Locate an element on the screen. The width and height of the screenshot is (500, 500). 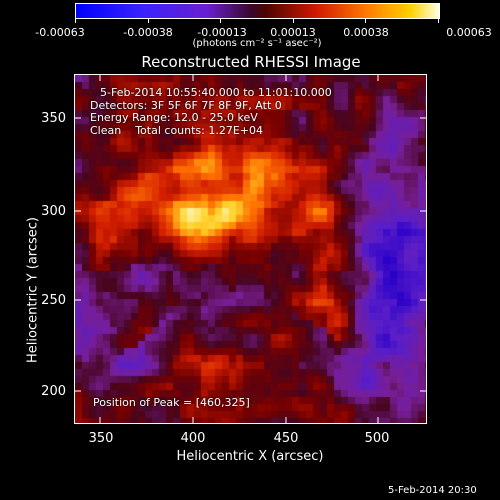
x-tick-label: 400 is located at coordinates (193, 438).